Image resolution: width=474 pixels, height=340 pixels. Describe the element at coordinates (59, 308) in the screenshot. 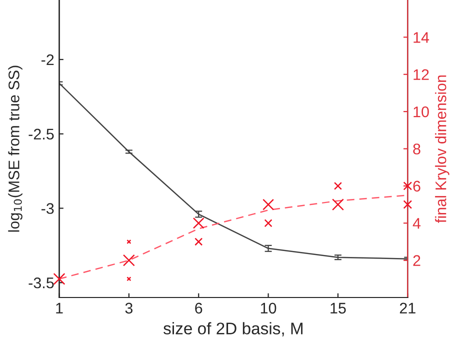

I see `x-tick-label: 1` at that location.